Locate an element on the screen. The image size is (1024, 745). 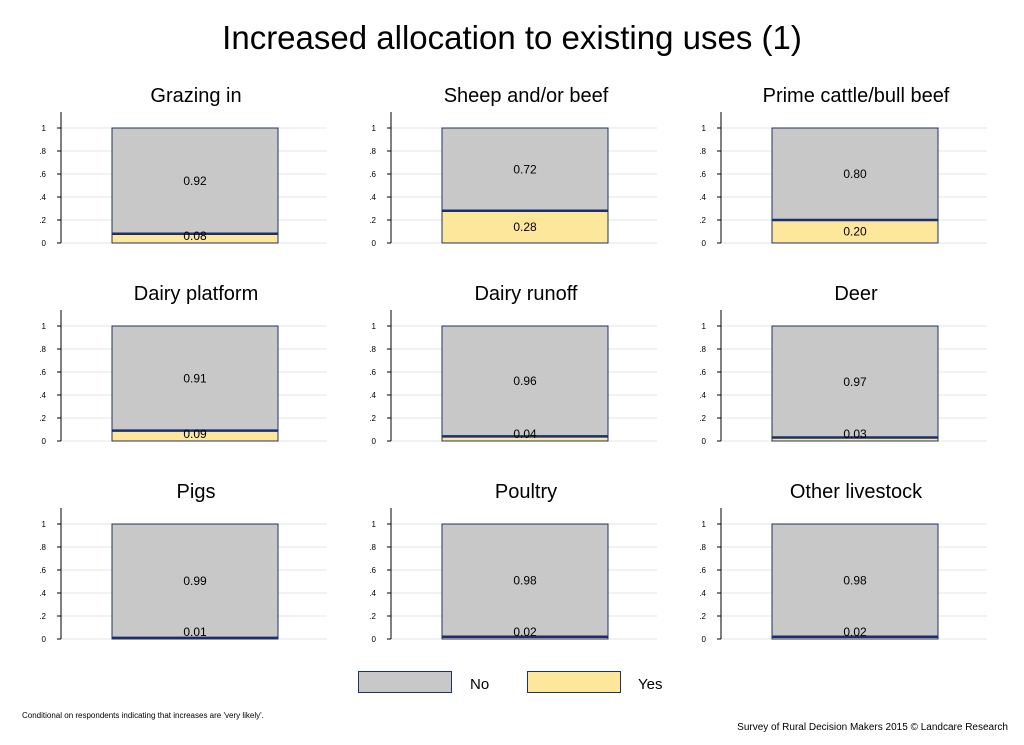
panel-6: Pigs 0 .2 .4 .6 .8 1 0.99 0.01 is located at coordinates (183, 562).